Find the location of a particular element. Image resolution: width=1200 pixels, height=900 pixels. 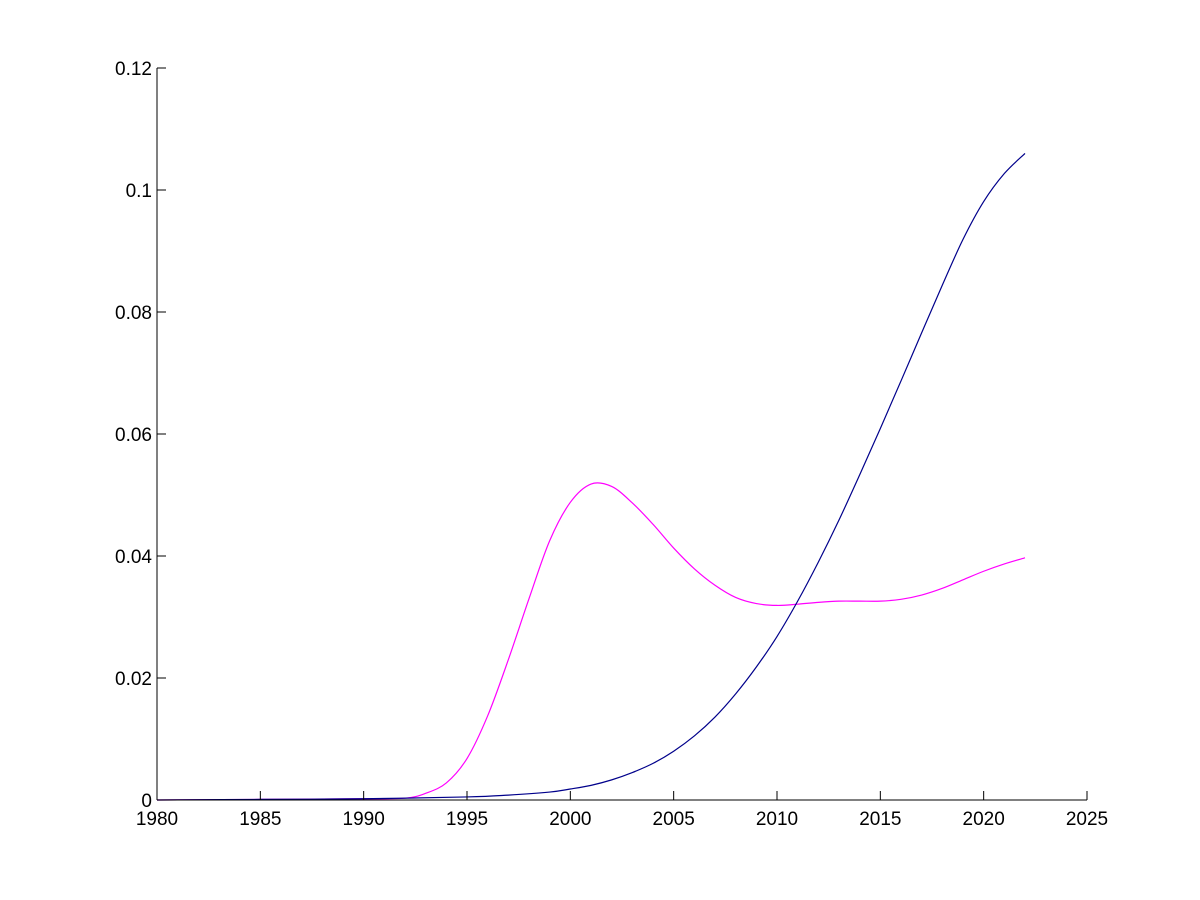

x-tick-label: 2000 is located at coordinates (570, 819).